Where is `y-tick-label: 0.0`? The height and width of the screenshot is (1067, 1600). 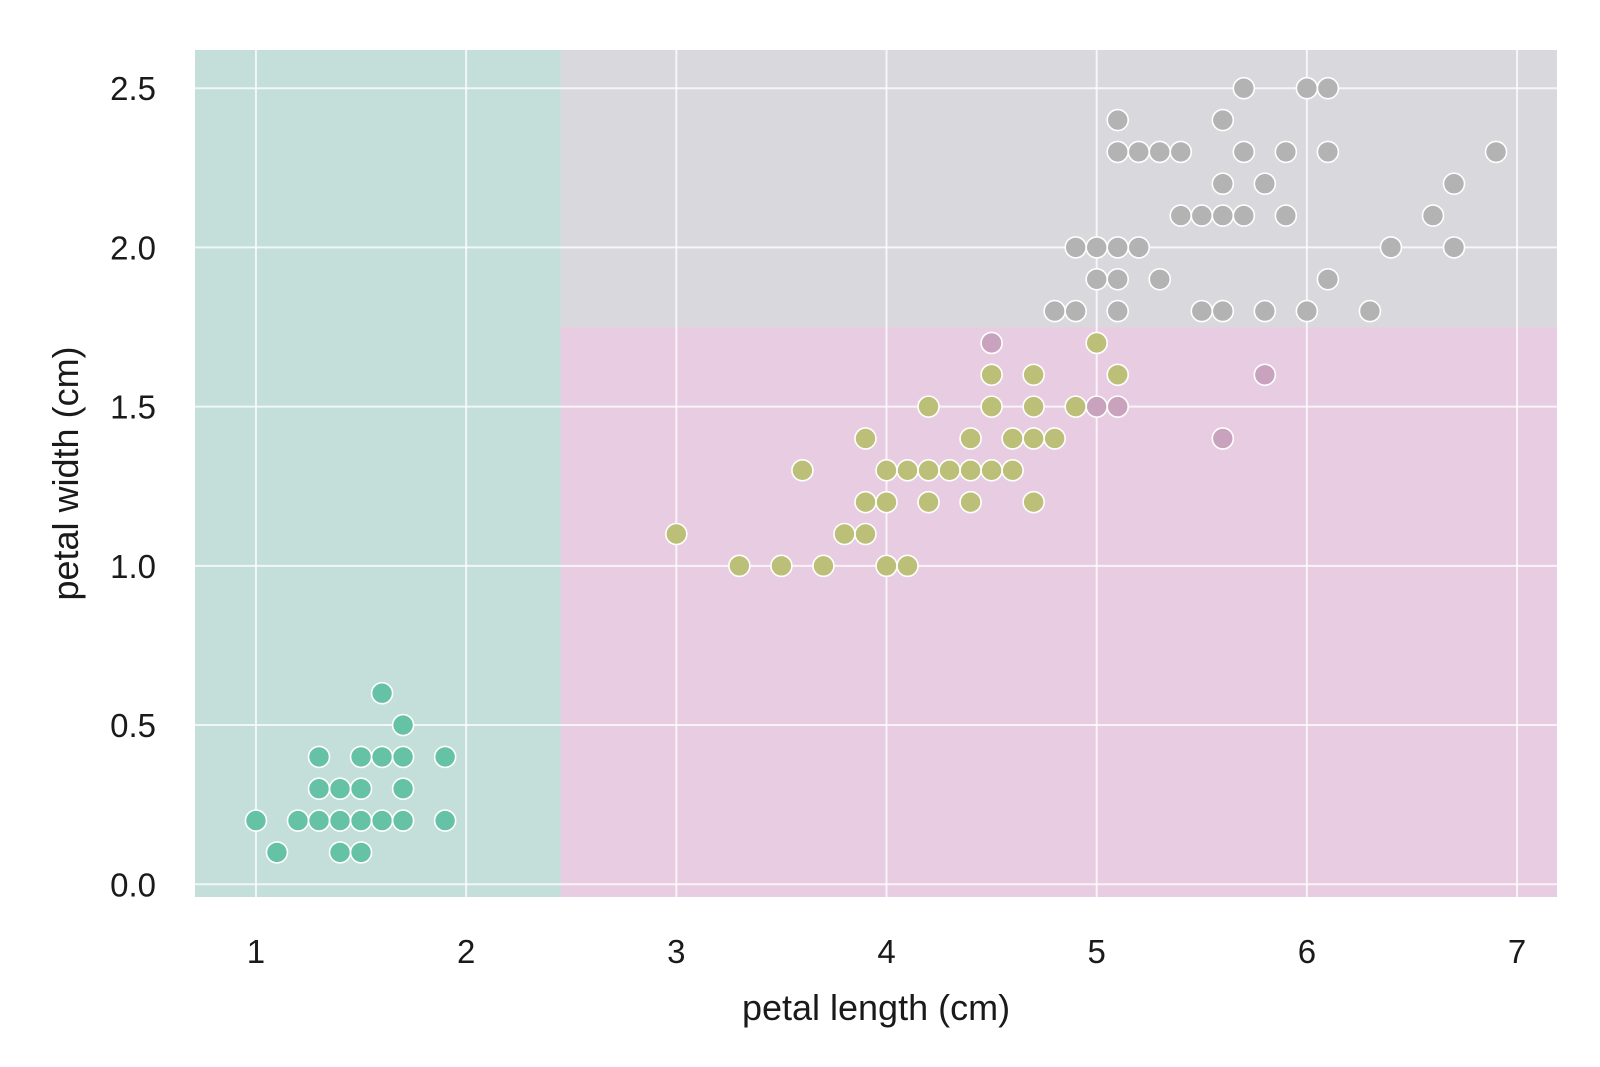 y-tick-label: 0.0 is located at coordinates (133, 884).